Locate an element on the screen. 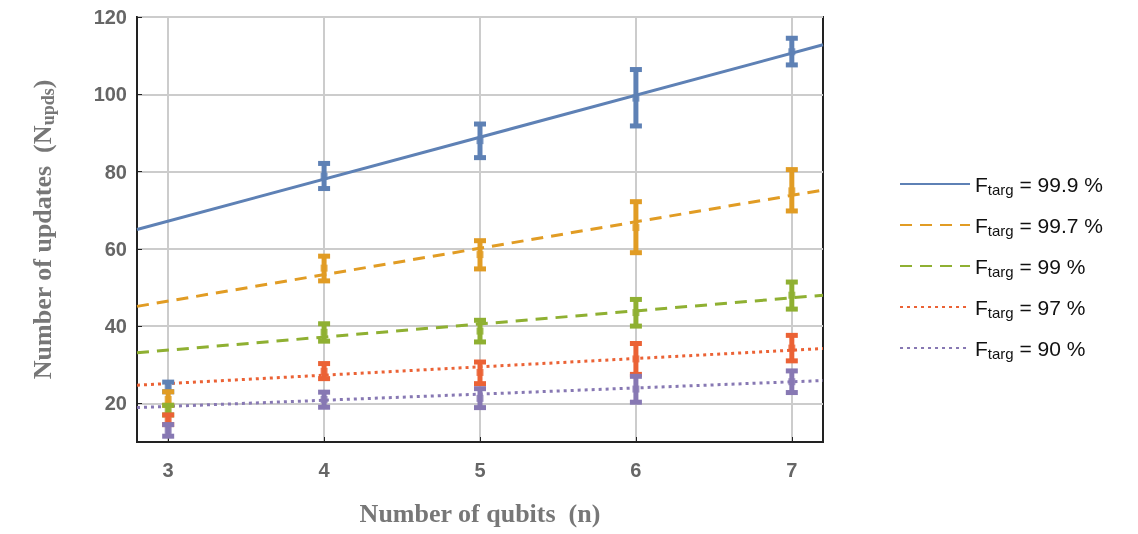  y-tick-label: 60 is located at coordinates (115, 248).